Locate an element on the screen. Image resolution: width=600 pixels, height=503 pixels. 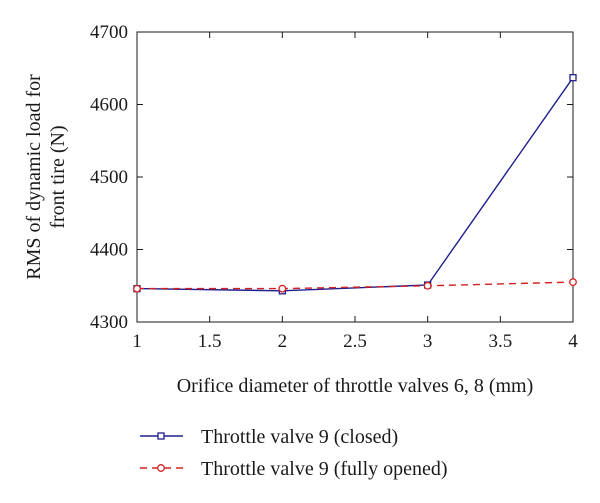
legend-label-1: Throttle valve 9 (closed) is located at coordinates (299, 437).